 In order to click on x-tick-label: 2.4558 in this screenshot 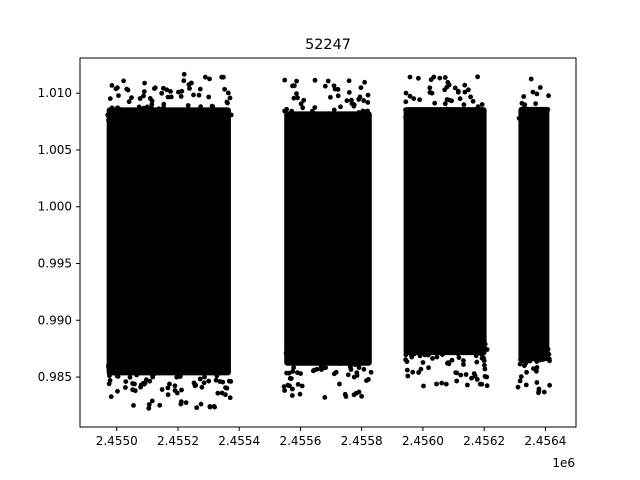, I will do `click(362, 441)`.